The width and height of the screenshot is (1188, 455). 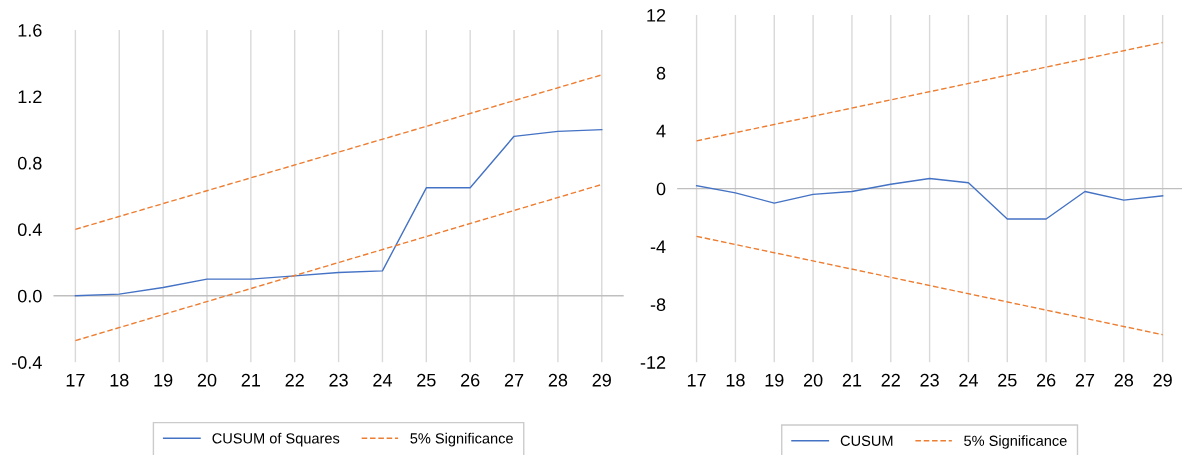 What do you see at coordinates (661, 131) in the screenshot?
I see `y-tick-label: 4` at bounding box center [661, 131].